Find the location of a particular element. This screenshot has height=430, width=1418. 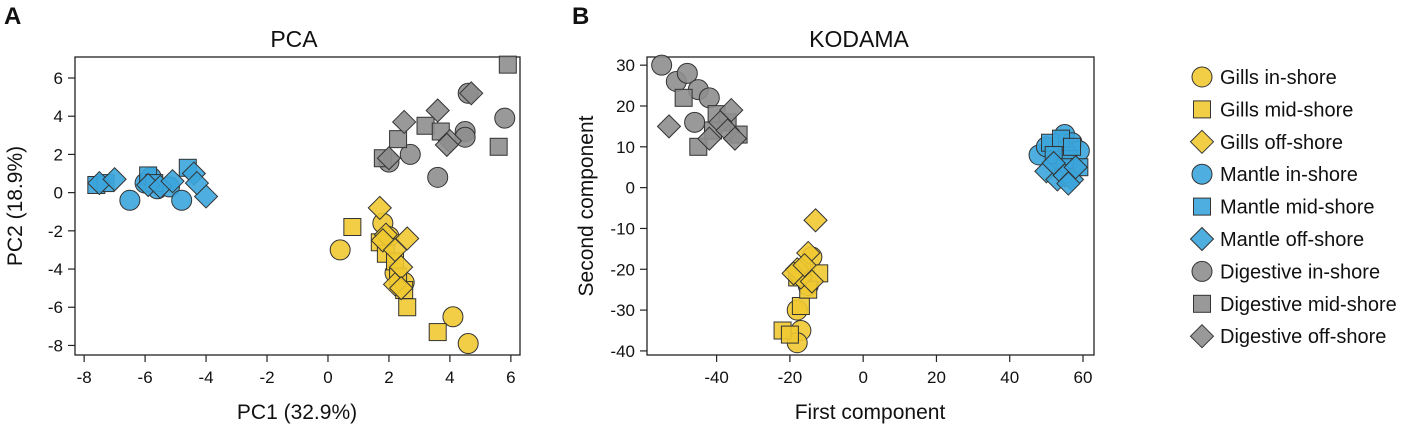

legend-swatch-digestive-off is located at coordinates (1202, 336).